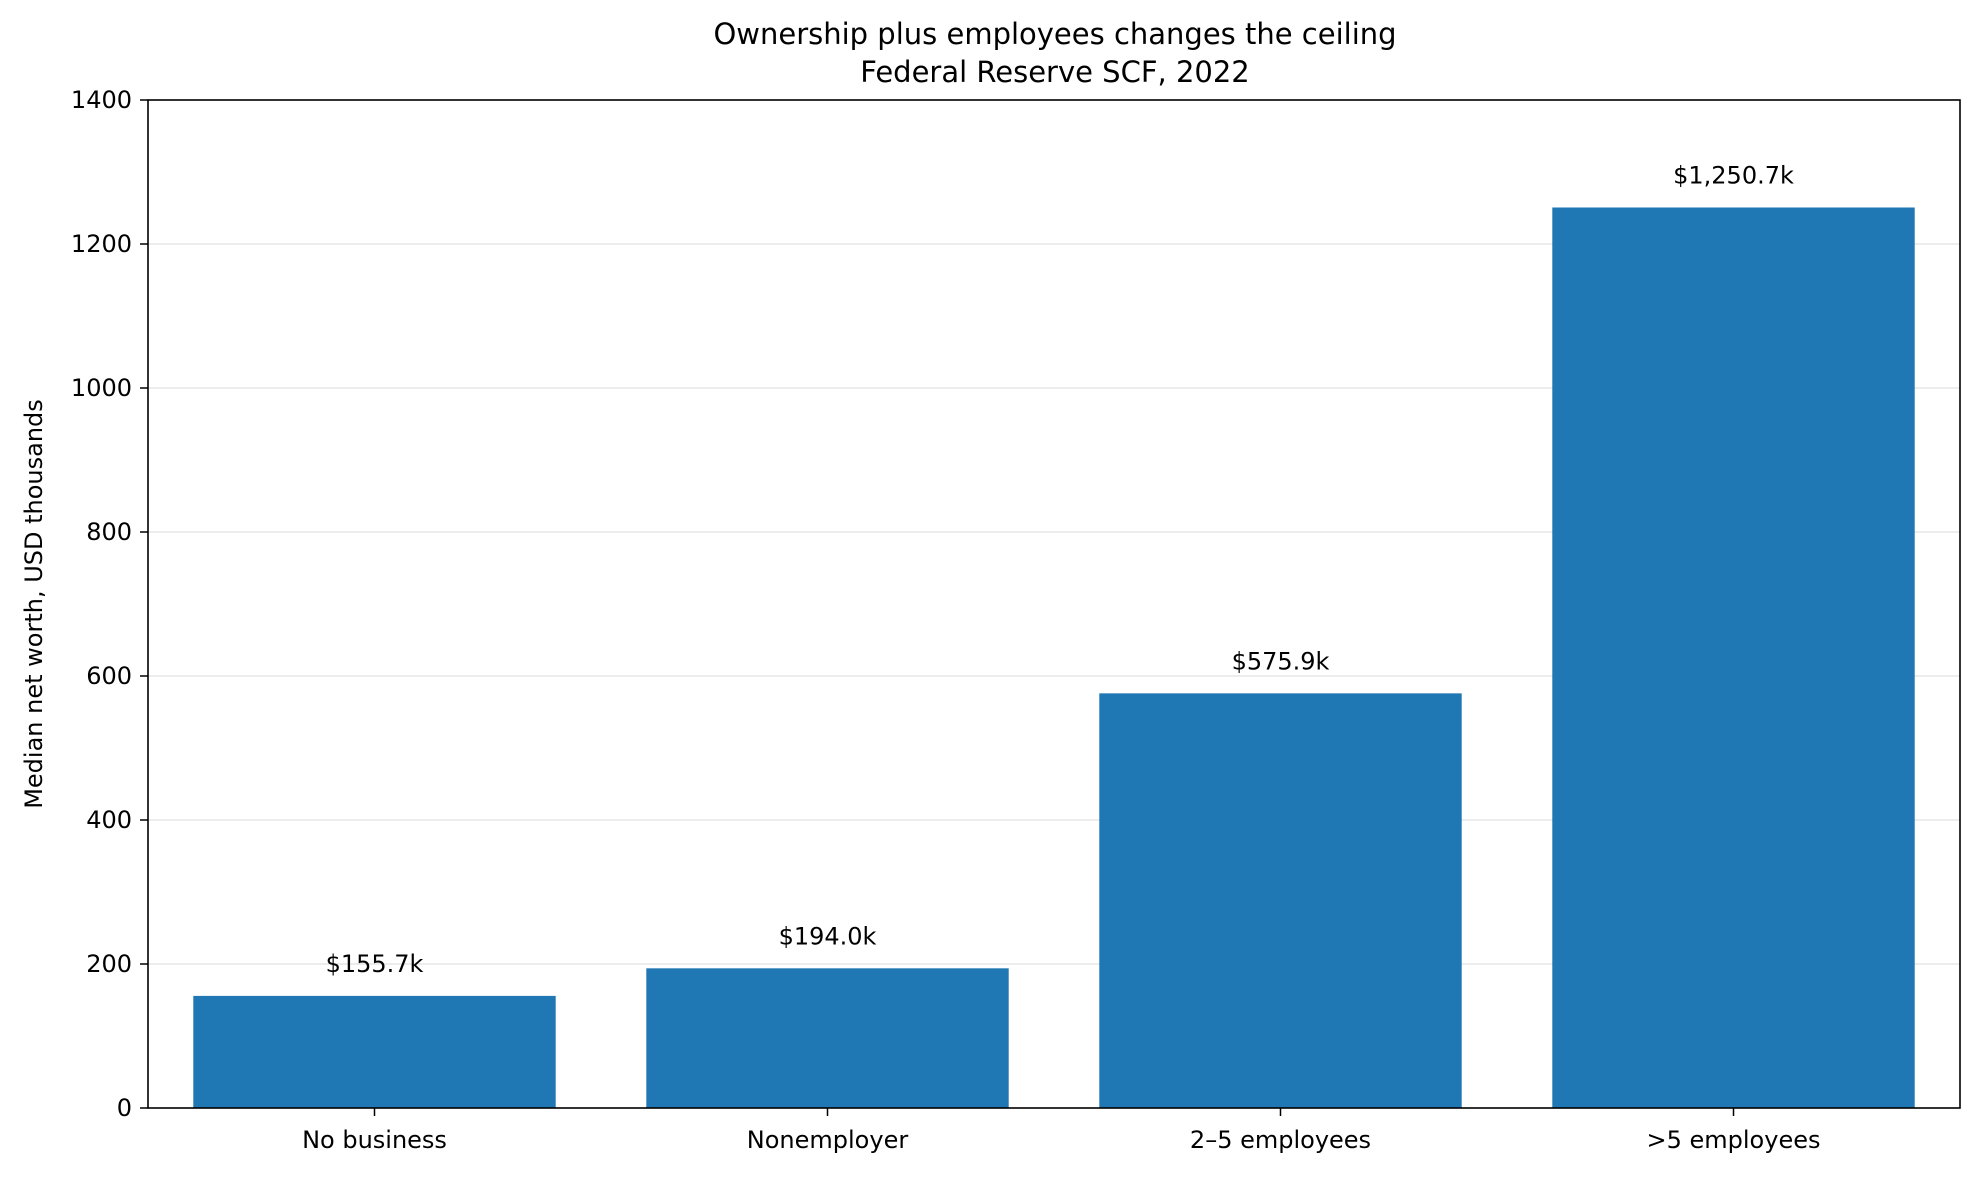 The height and width of the screenshot is (1178, 1980). What do you see at coordinates (109, 820) in the screenshot?
I see `y-tick-label: 400` at bounding box center [109, 820].